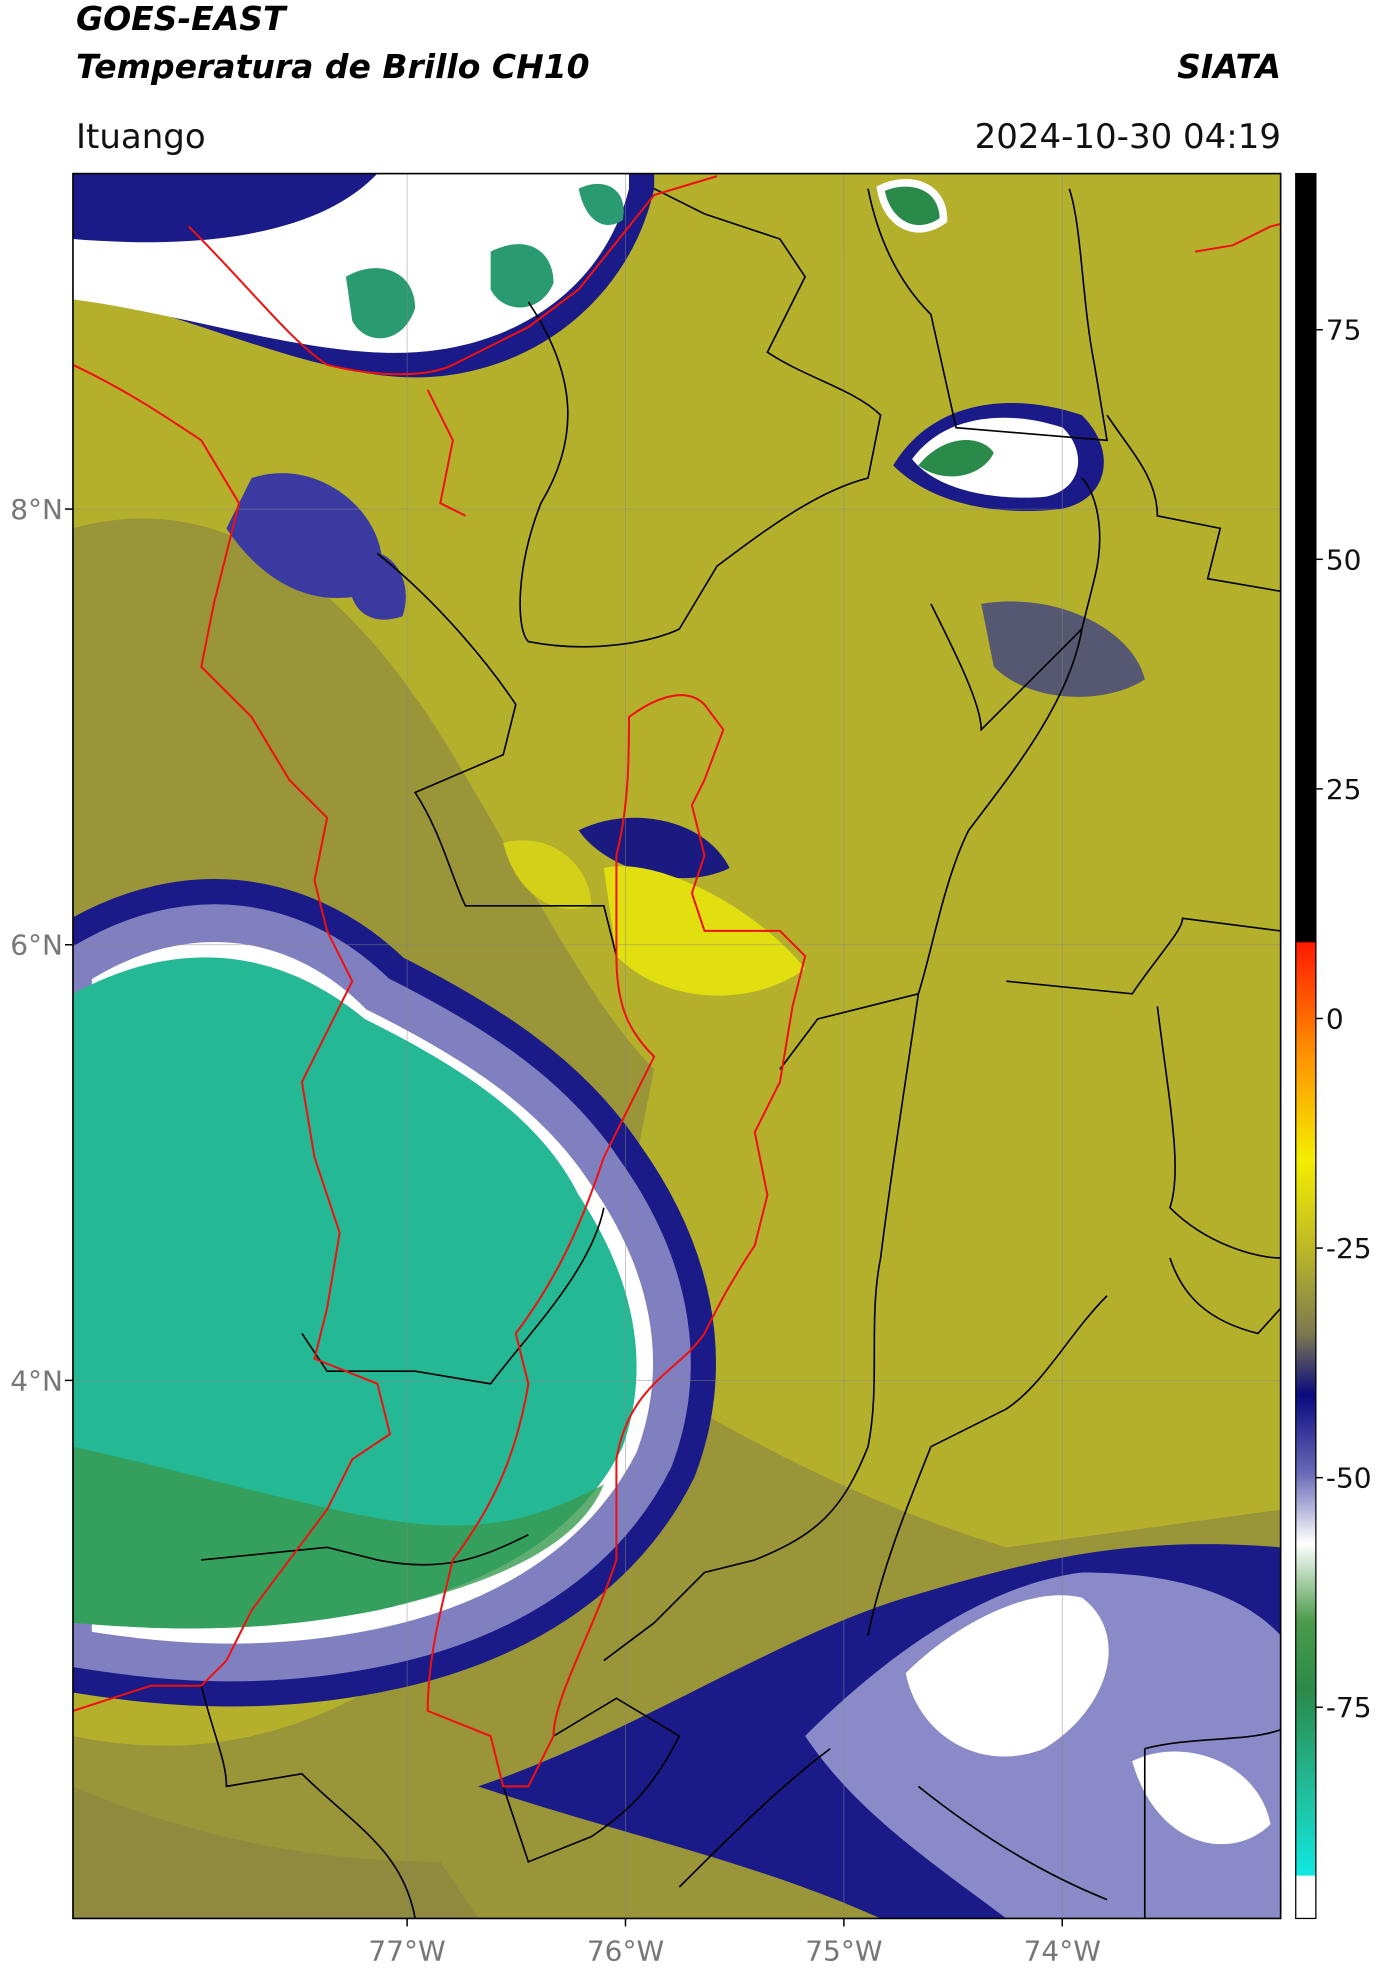 Image resolution: width=1384 pixels, height=1981 pixels. What do you see at coordinates (1128, 137) in the screenshot?
I see `datetime: 2024-10-30 04:19` at bounding box center [1128, 137].